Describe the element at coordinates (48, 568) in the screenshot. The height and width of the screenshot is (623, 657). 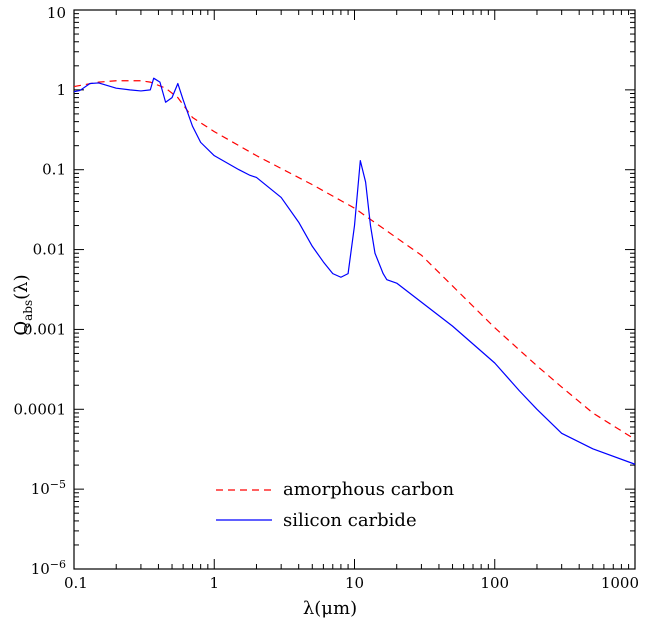
I see `y-tick-label: 10⁻⁶` at that location.